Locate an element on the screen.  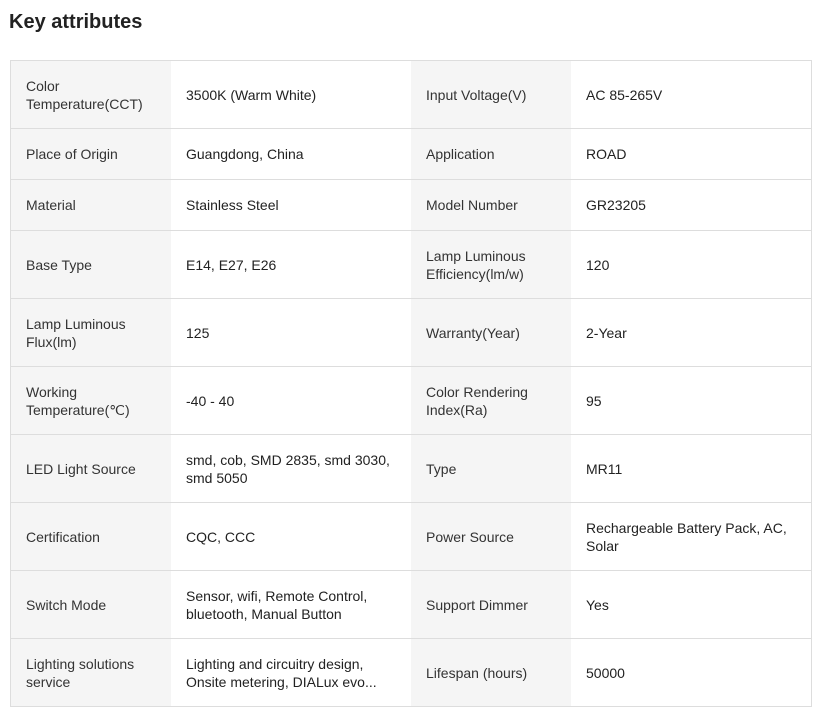
attribute-label: Type is located at coordinates (491, 468).